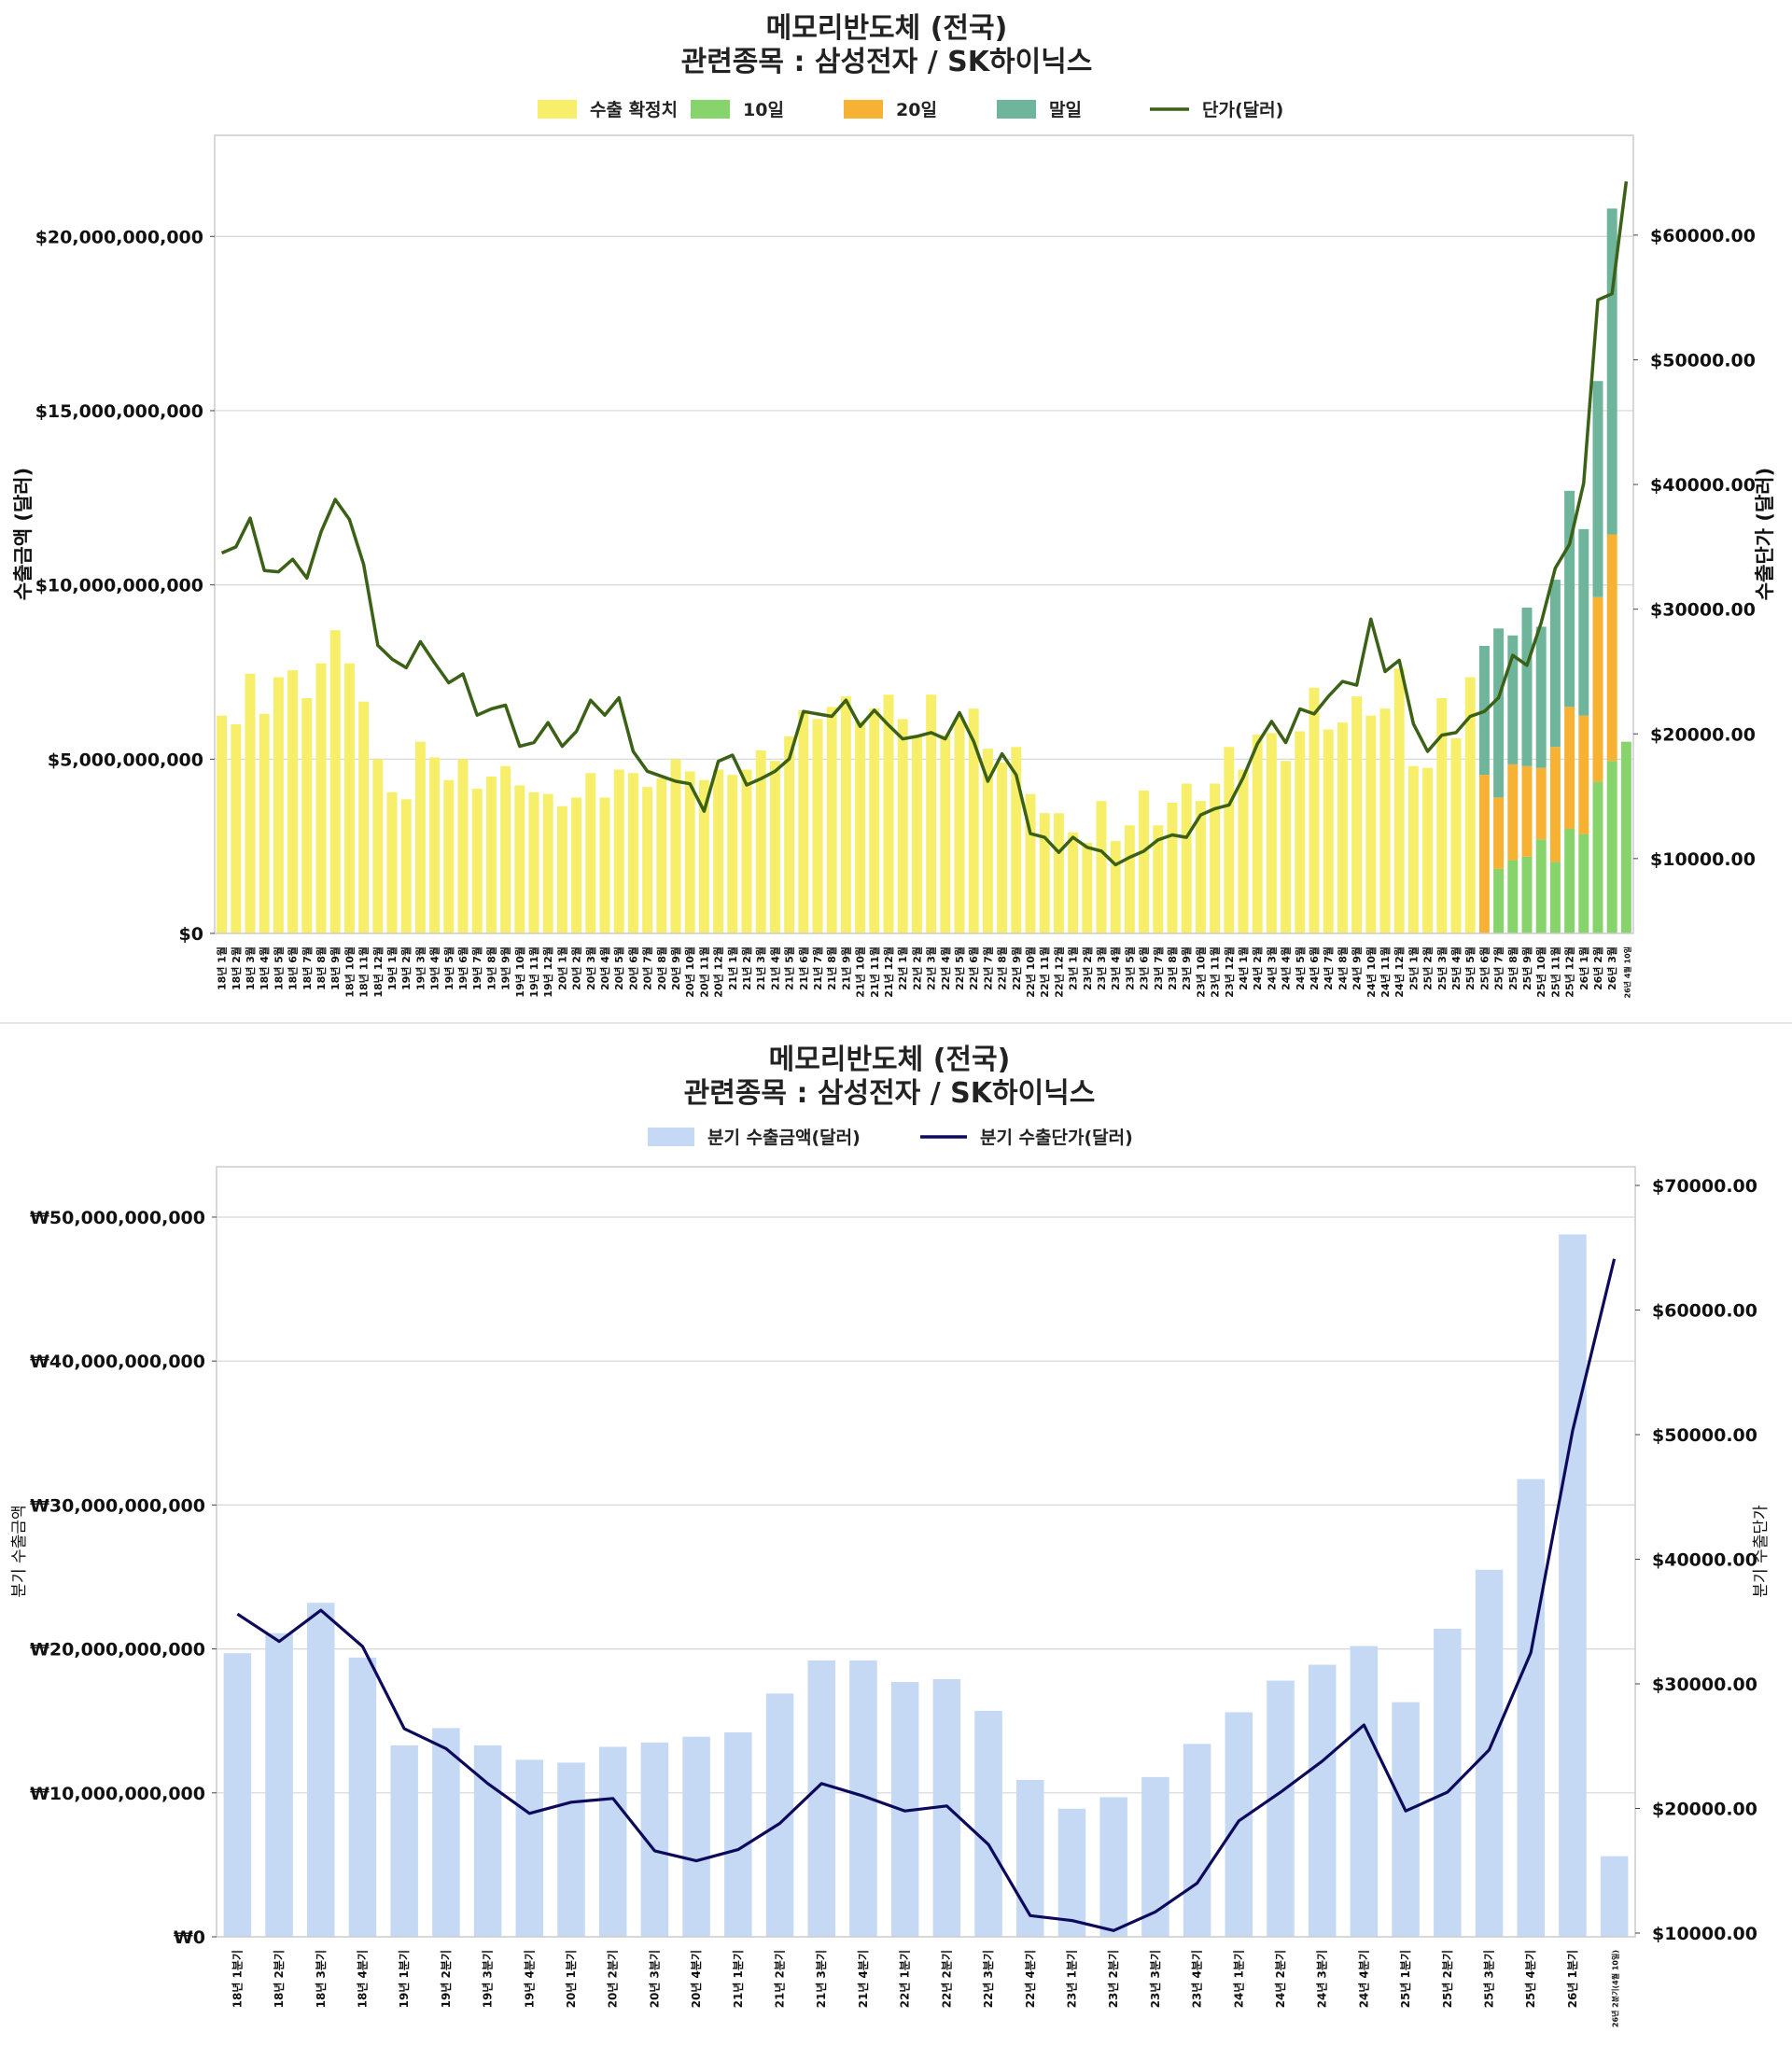 The image size is (1792, 2046). Describe the element at coordinates (533, 972) in the screenshot. I see `x-tick-label: 19년 11월` at that location.